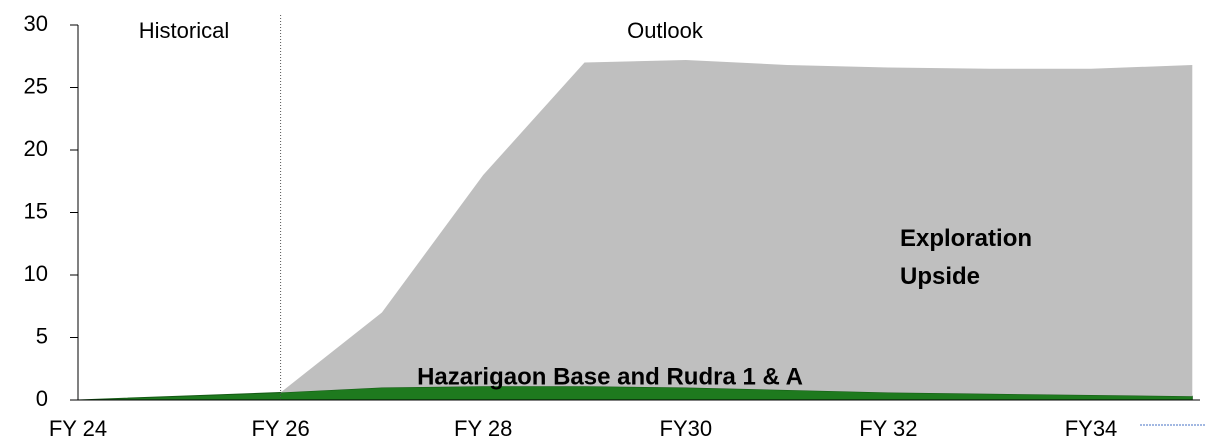  What do you see at coordinates (483, 428) in the screenshot?
I see `x-tick-label: FY 28` at bounding box center [483, 428].